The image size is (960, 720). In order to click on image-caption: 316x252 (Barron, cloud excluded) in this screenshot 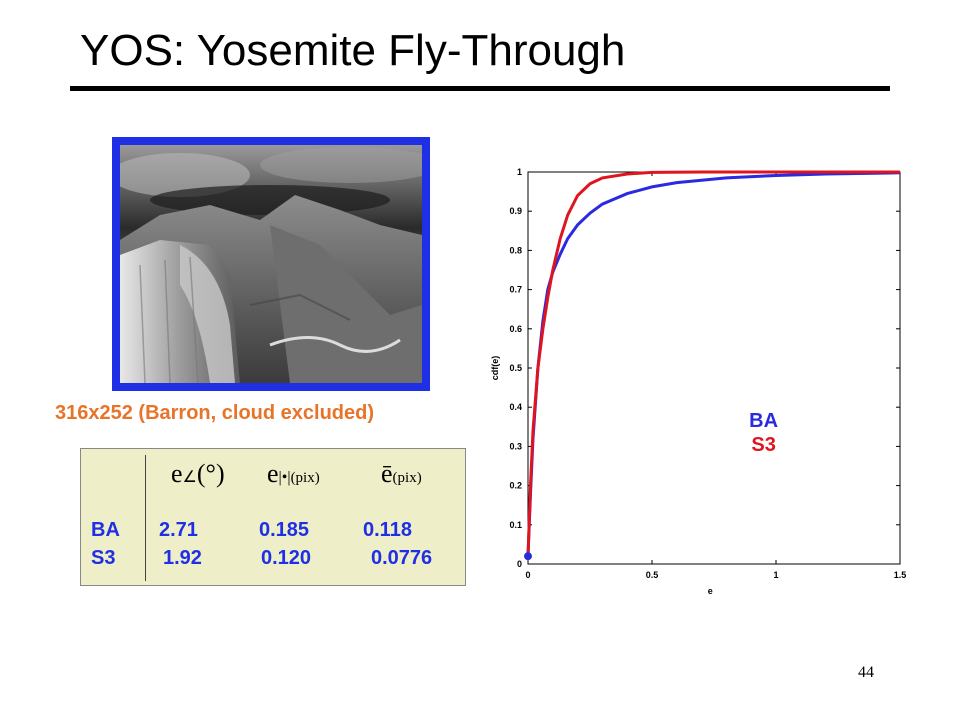, I will do `click(215, 413)`.